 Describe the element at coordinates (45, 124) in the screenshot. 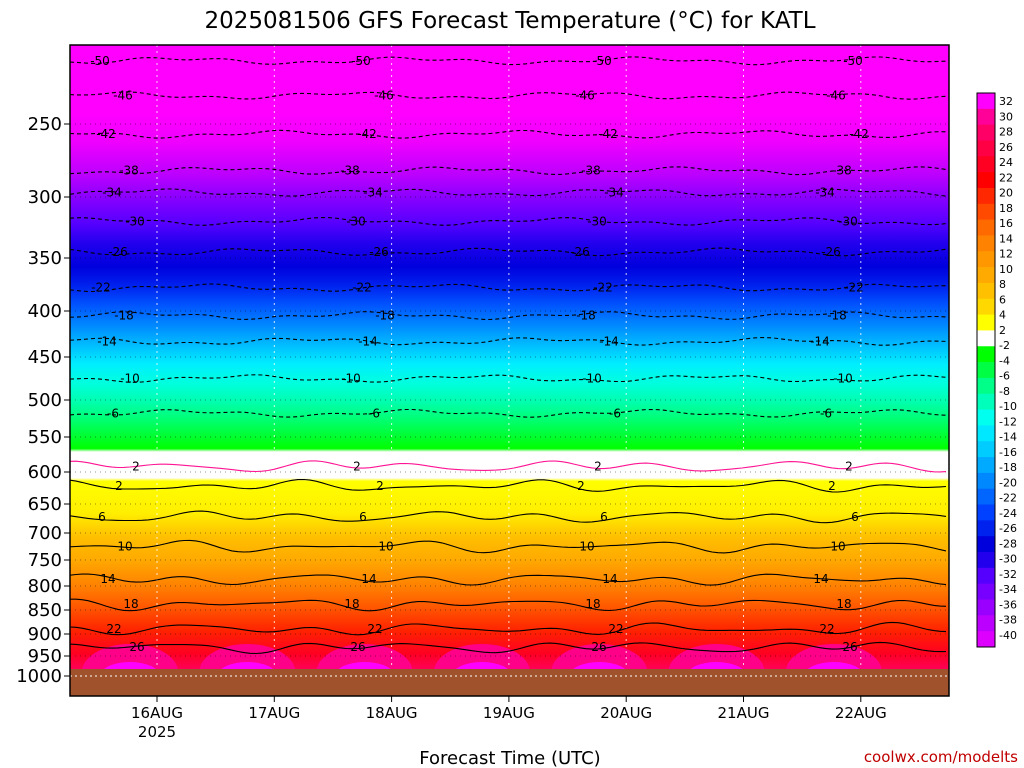

I see `y-tick-label: 250` at that location.